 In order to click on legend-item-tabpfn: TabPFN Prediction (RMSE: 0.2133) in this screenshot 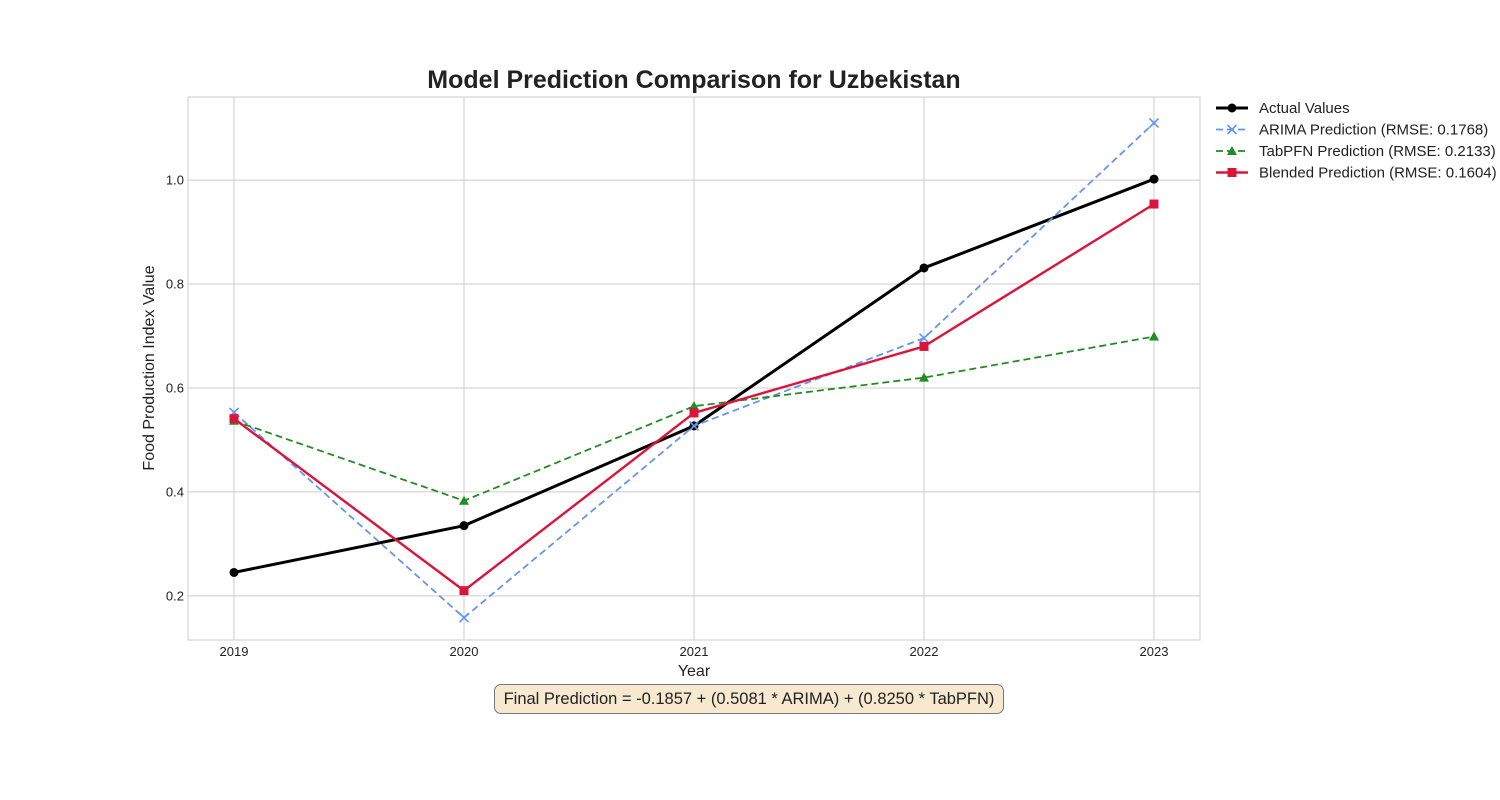, I will do `click(1356, 151)`.